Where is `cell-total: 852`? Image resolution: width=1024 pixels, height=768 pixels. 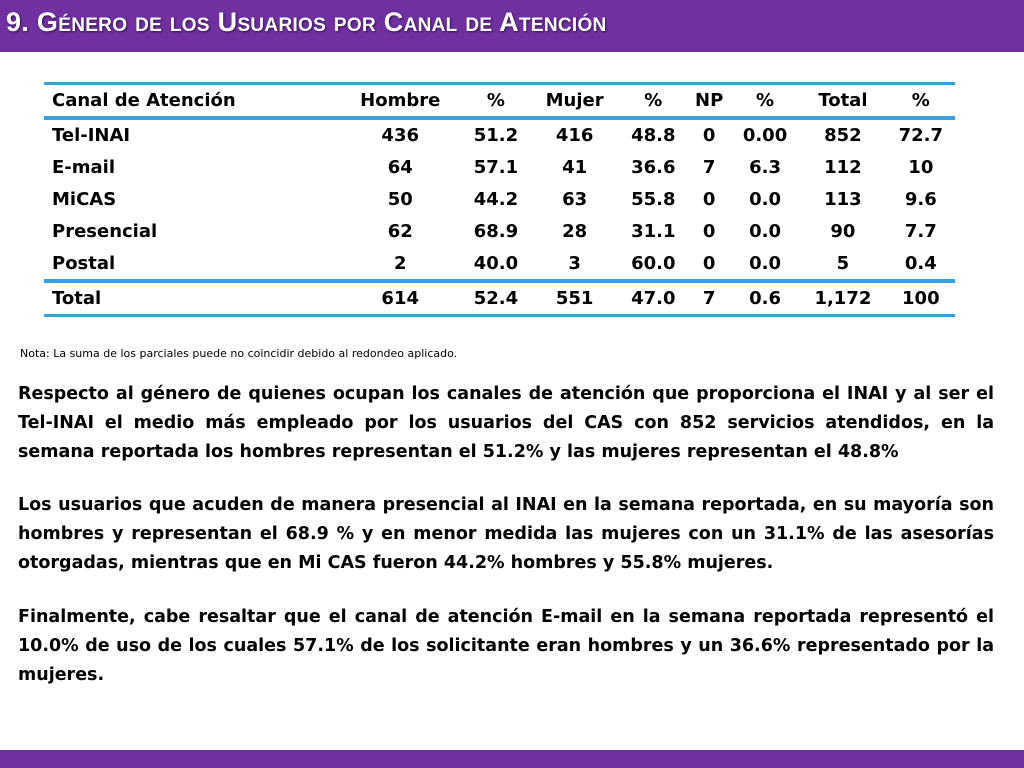
cell-total: 852 is located at coordinates (843, 135).